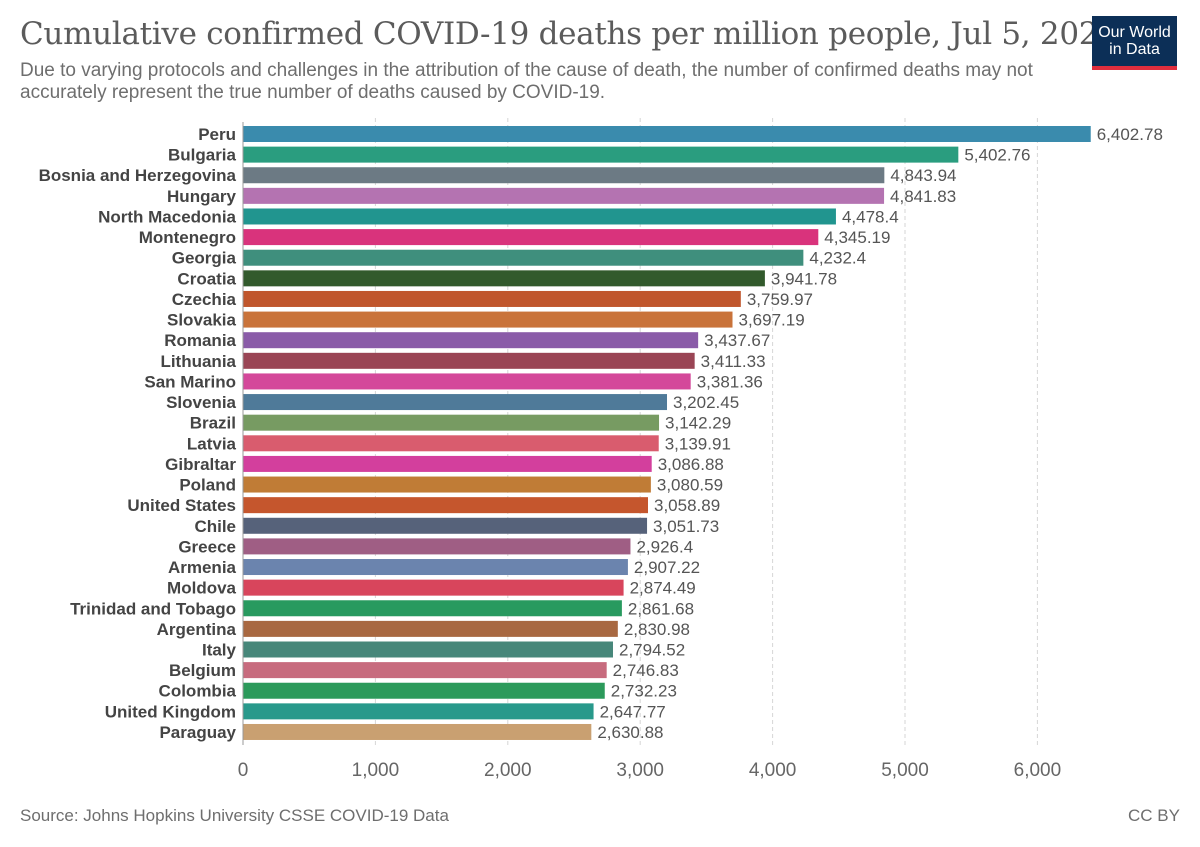  Describe the element at coordinates (217, 134) in the screenshot. I see `category-label: Peru` at that location.